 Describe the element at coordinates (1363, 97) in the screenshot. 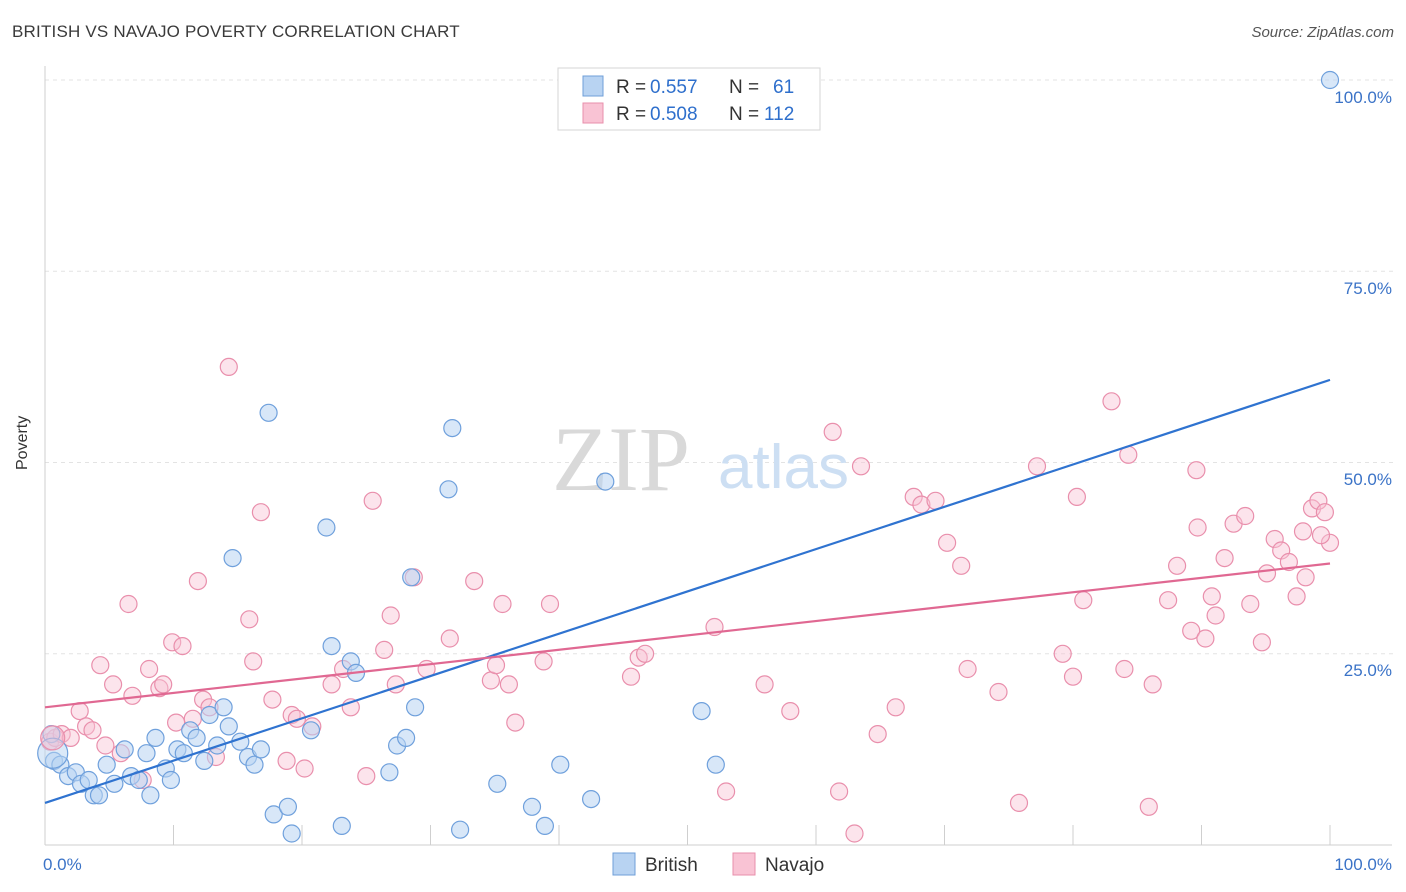

I see `y-tick-label-3: 100.0%` at that location.